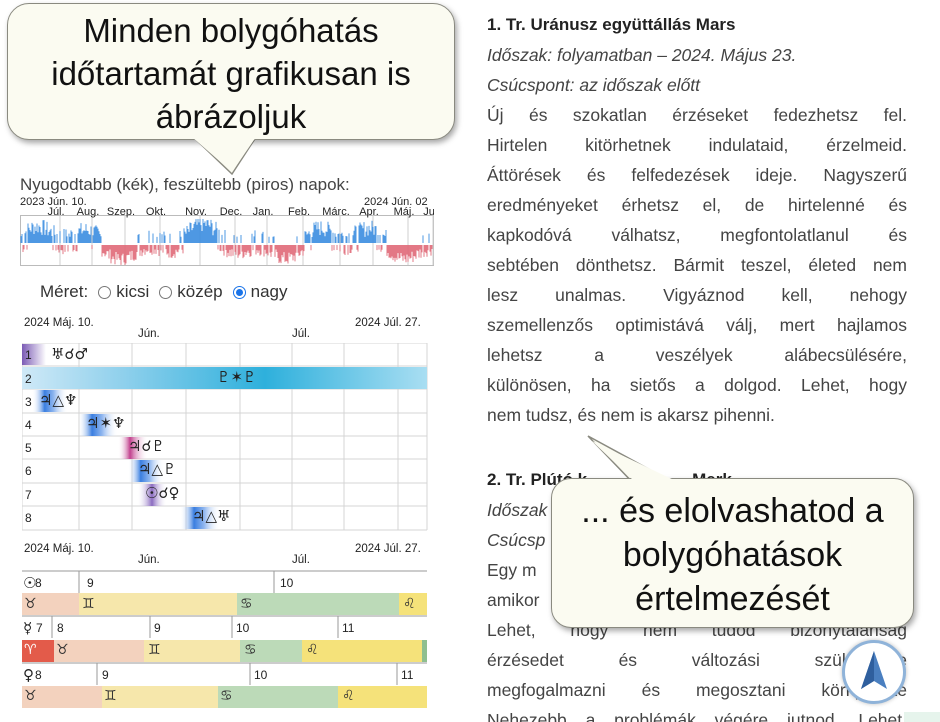 The height and width of the screenshot is (722, 940). Describe the element at coordinates (58, 400) in the screenshot. I see `transit-row-symbols: ♃△♆` at that location.